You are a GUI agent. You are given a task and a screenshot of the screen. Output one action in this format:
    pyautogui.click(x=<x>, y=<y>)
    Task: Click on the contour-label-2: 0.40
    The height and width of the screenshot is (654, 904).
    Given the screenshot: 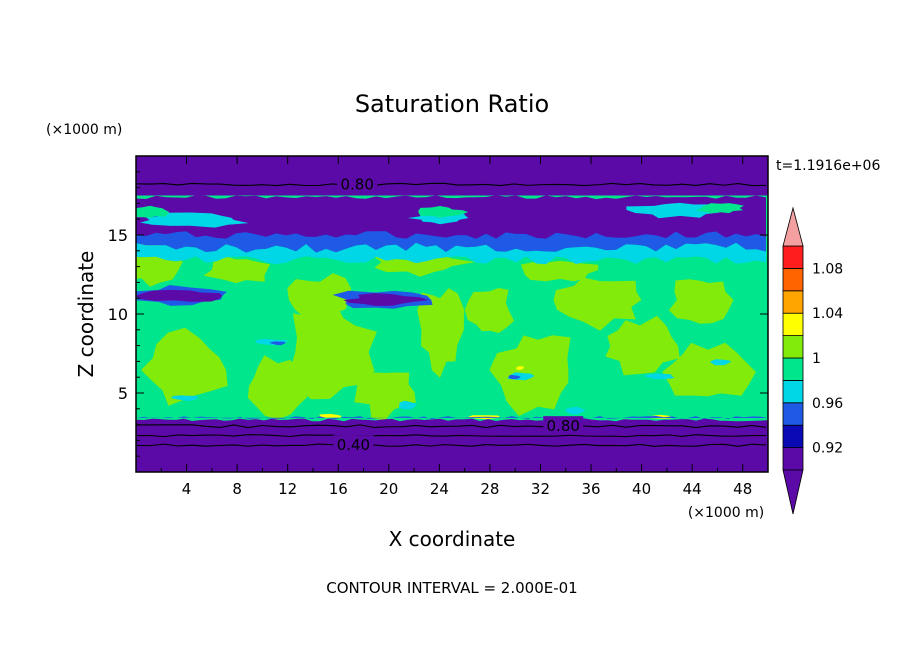 What is the action you would take?
    pyautogui.click(x=353, y=445)
    